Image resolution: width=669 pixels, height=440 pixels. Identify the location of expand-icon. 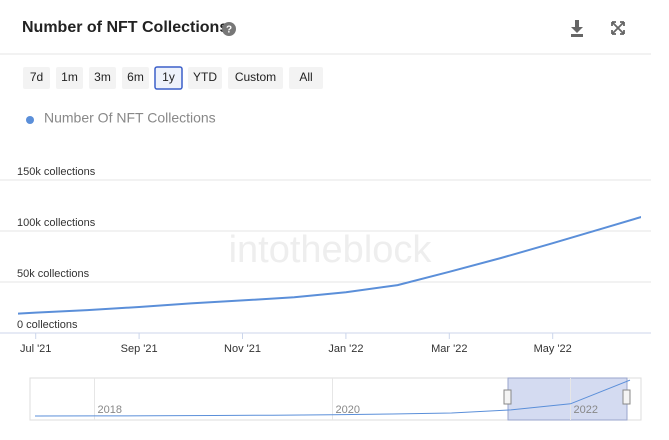
(618, 28).